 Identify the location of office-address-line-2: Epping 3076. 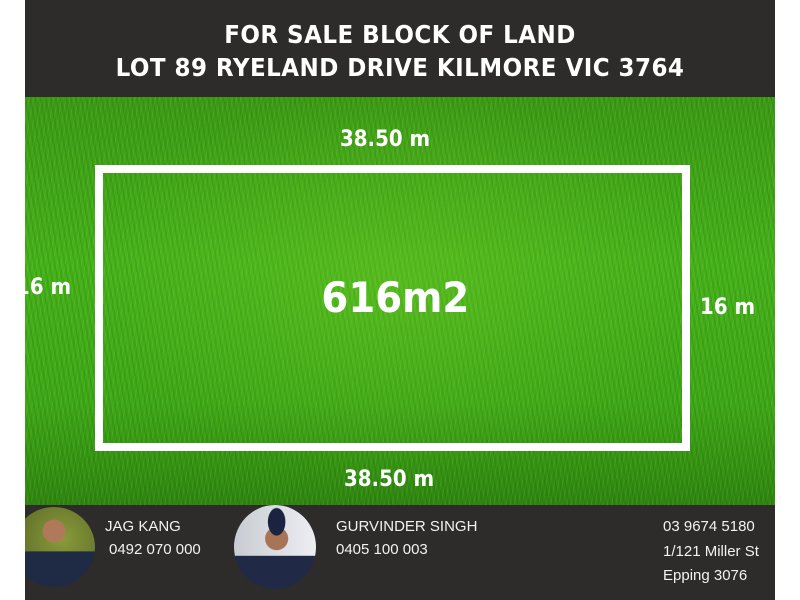
(705, 575).